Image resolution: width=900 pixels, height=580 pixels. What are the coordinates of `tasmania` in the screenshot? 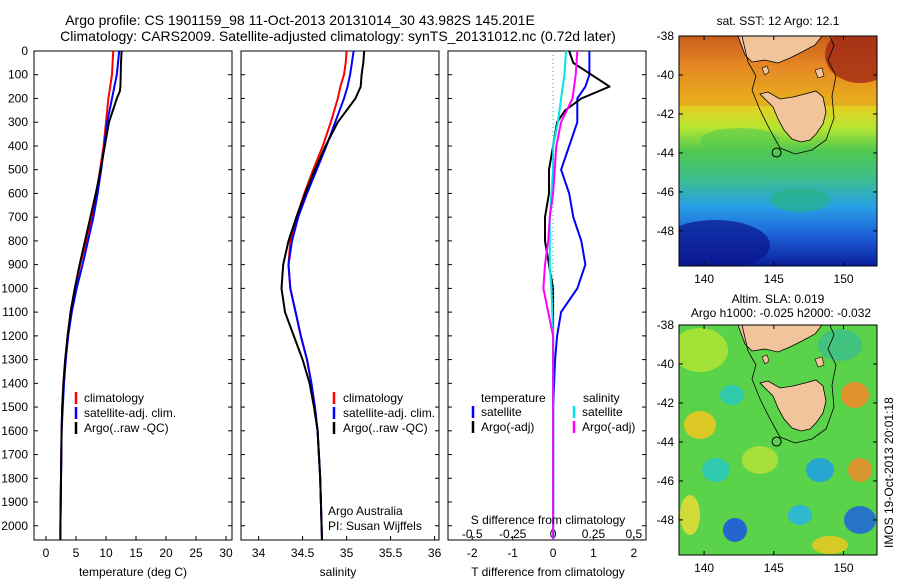 It's located at (793, 405).